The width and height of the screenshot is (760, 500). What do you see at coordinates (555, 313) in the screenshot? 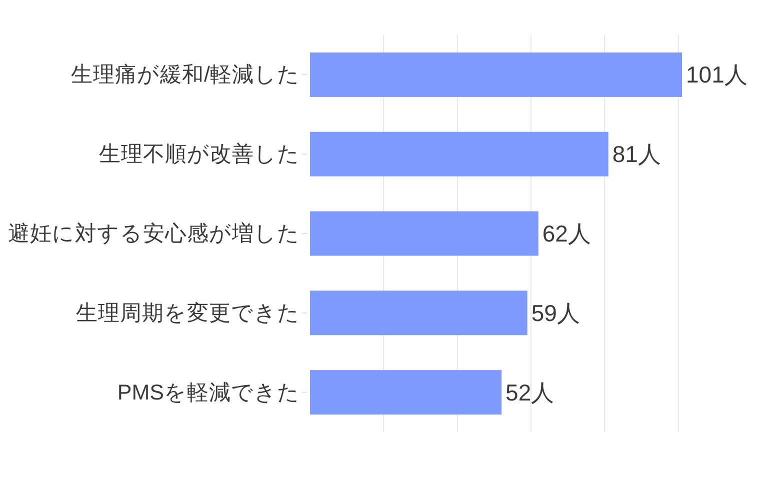
I see `data-label: 59人` at bounding box center [555, 313].